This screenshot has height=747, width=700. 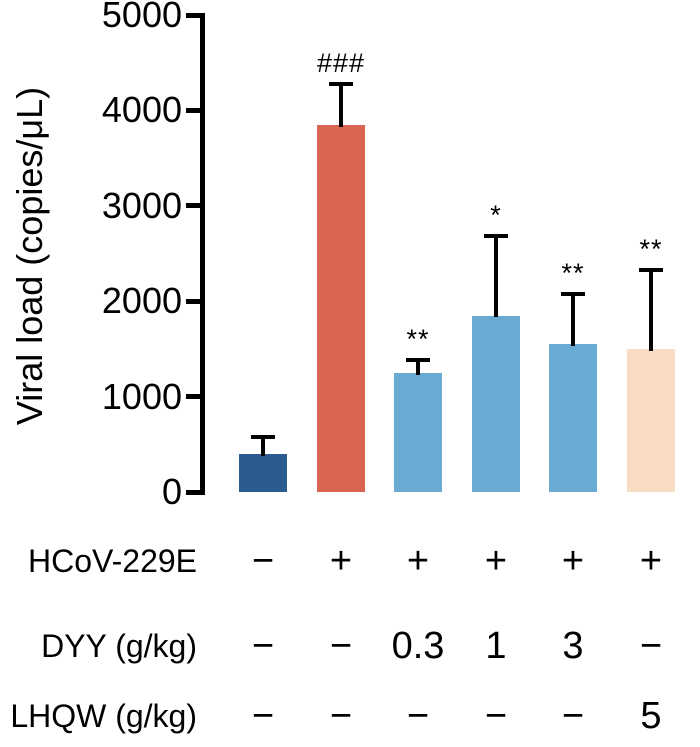 I want to click on y-tick-label: 1000, so click(x=141, y=396).